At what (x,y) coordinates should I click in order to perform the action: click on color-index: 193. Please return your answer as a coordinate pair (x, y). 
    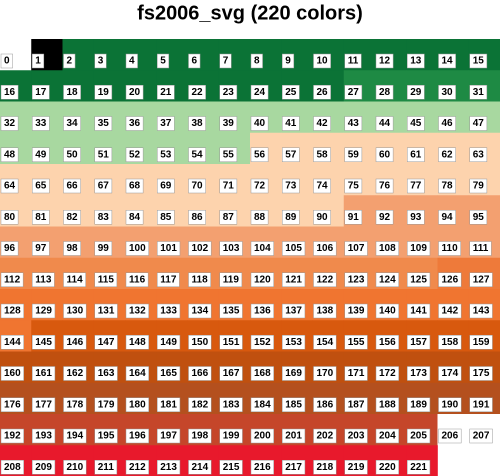
    Looking at the image, I should click on (43, 436).